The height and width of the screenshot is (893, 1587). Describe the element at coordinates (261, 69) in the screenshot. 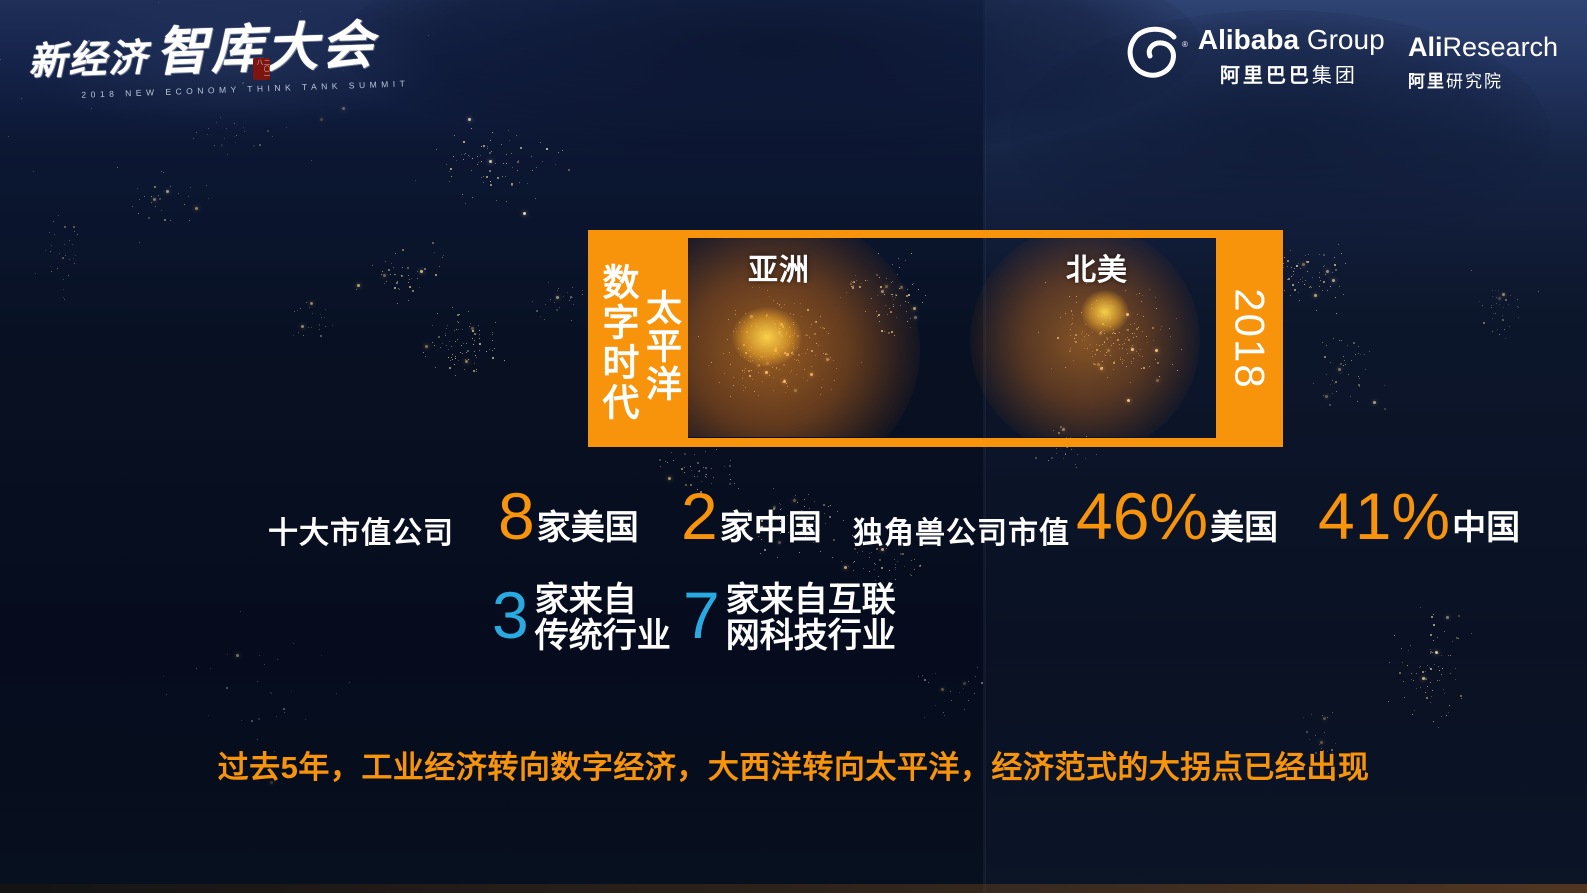

I see `summit-logo-seal: 二〇一八` at that location.